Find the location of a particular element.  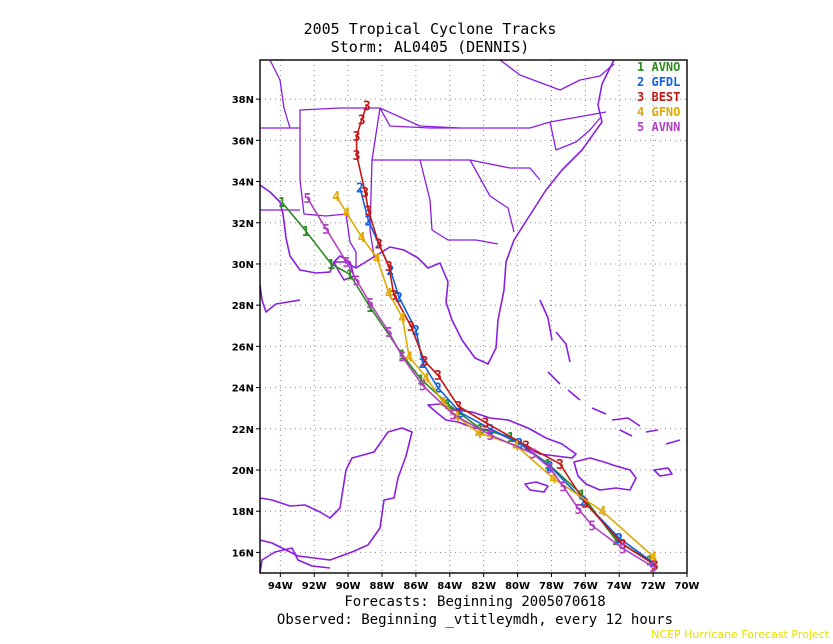

x-tick-label: 84W is located at coordinates (449, 586).